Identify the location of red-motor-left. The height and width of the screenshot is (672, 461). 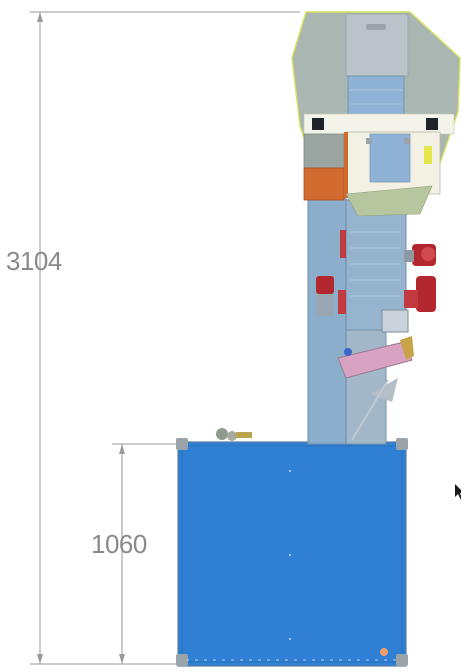
(331, 273).